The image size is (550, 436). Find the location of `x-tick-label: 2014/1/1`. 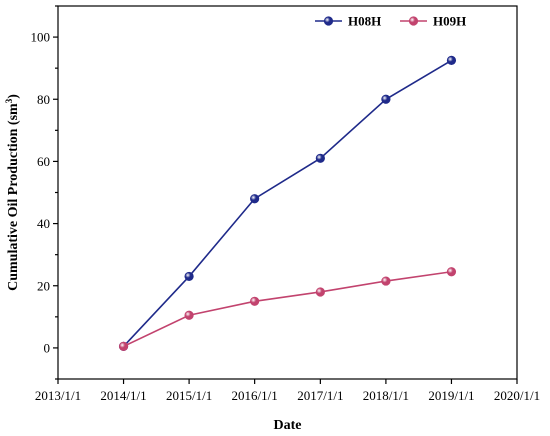

x-tick-label: 2014/1/1 is located at coordinates (123, 395).